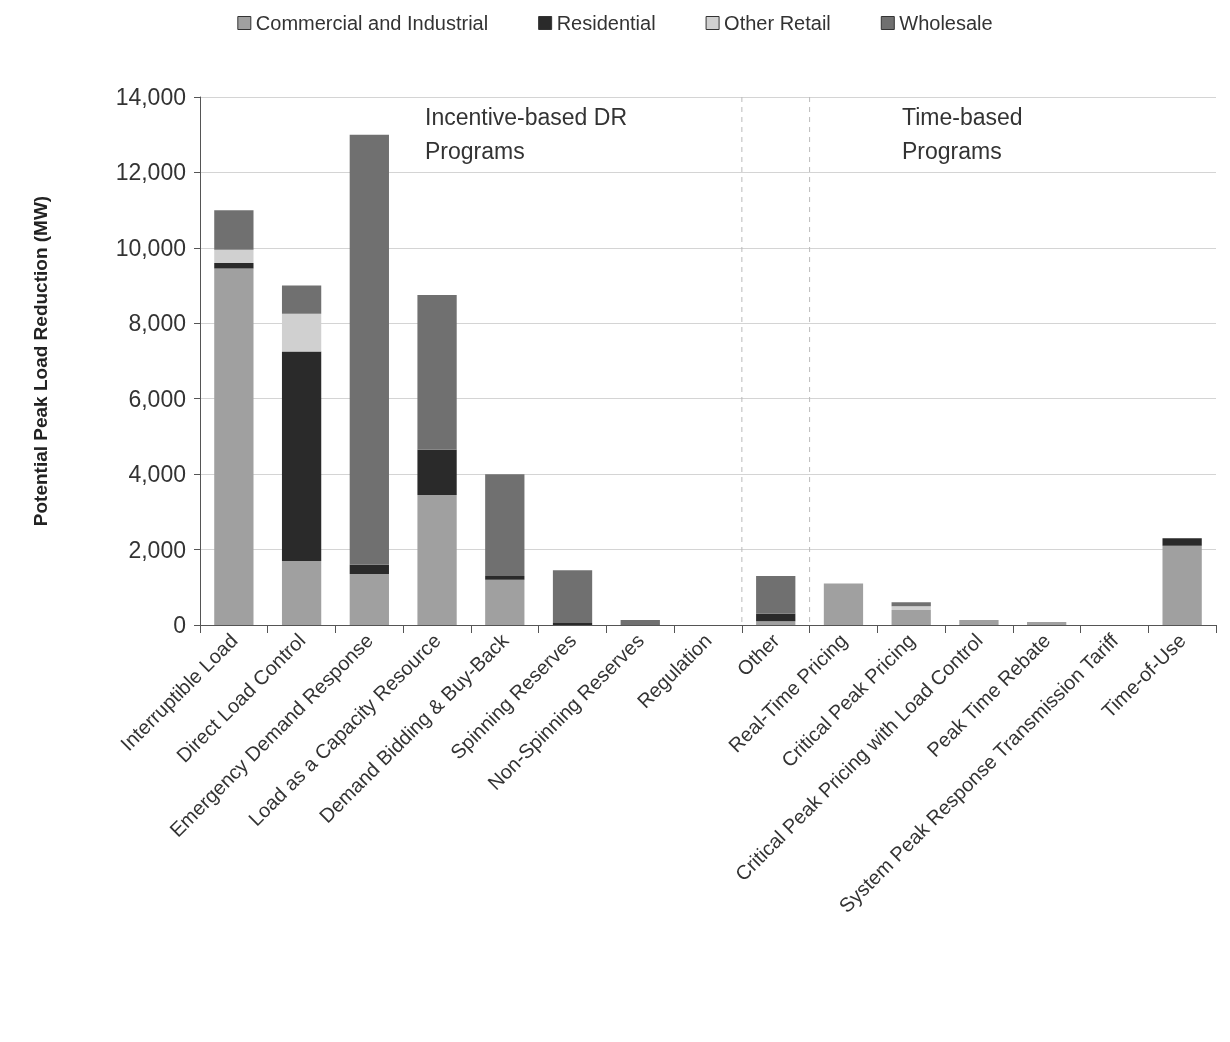 The height and width of the screenshot is (1042, 1230). I want to click on legend-label: Residential, so click(606, 23).